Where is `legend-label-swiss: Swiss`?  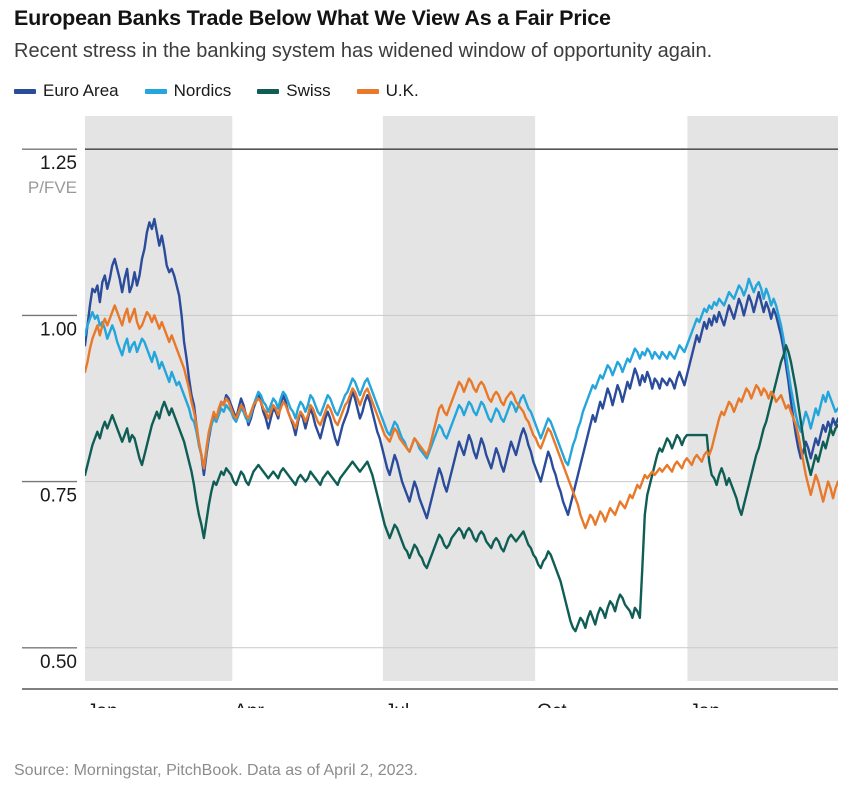 legend-label-swiss: Swiss is located at coordinates (308, 90).